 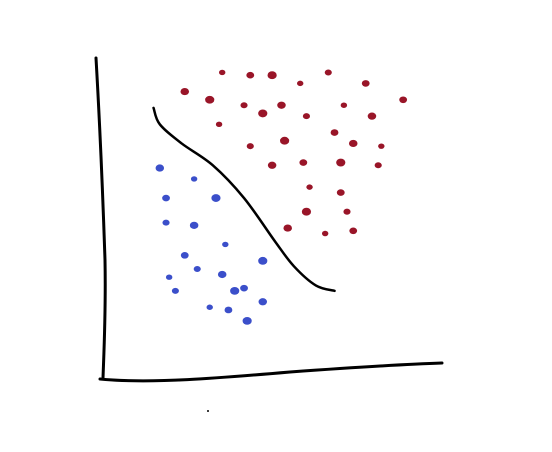 What do you see at coordinates (100, 218) in the screenshot?
I see `y-axis` at bounding box center [100, 218].